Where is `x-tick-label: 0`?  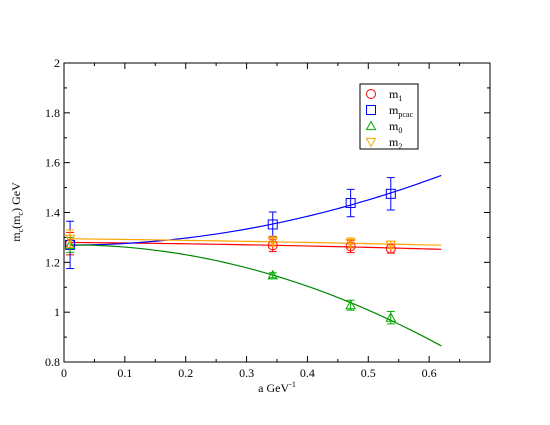
x-tick-label: 0 is located at coordinates (64, 373).